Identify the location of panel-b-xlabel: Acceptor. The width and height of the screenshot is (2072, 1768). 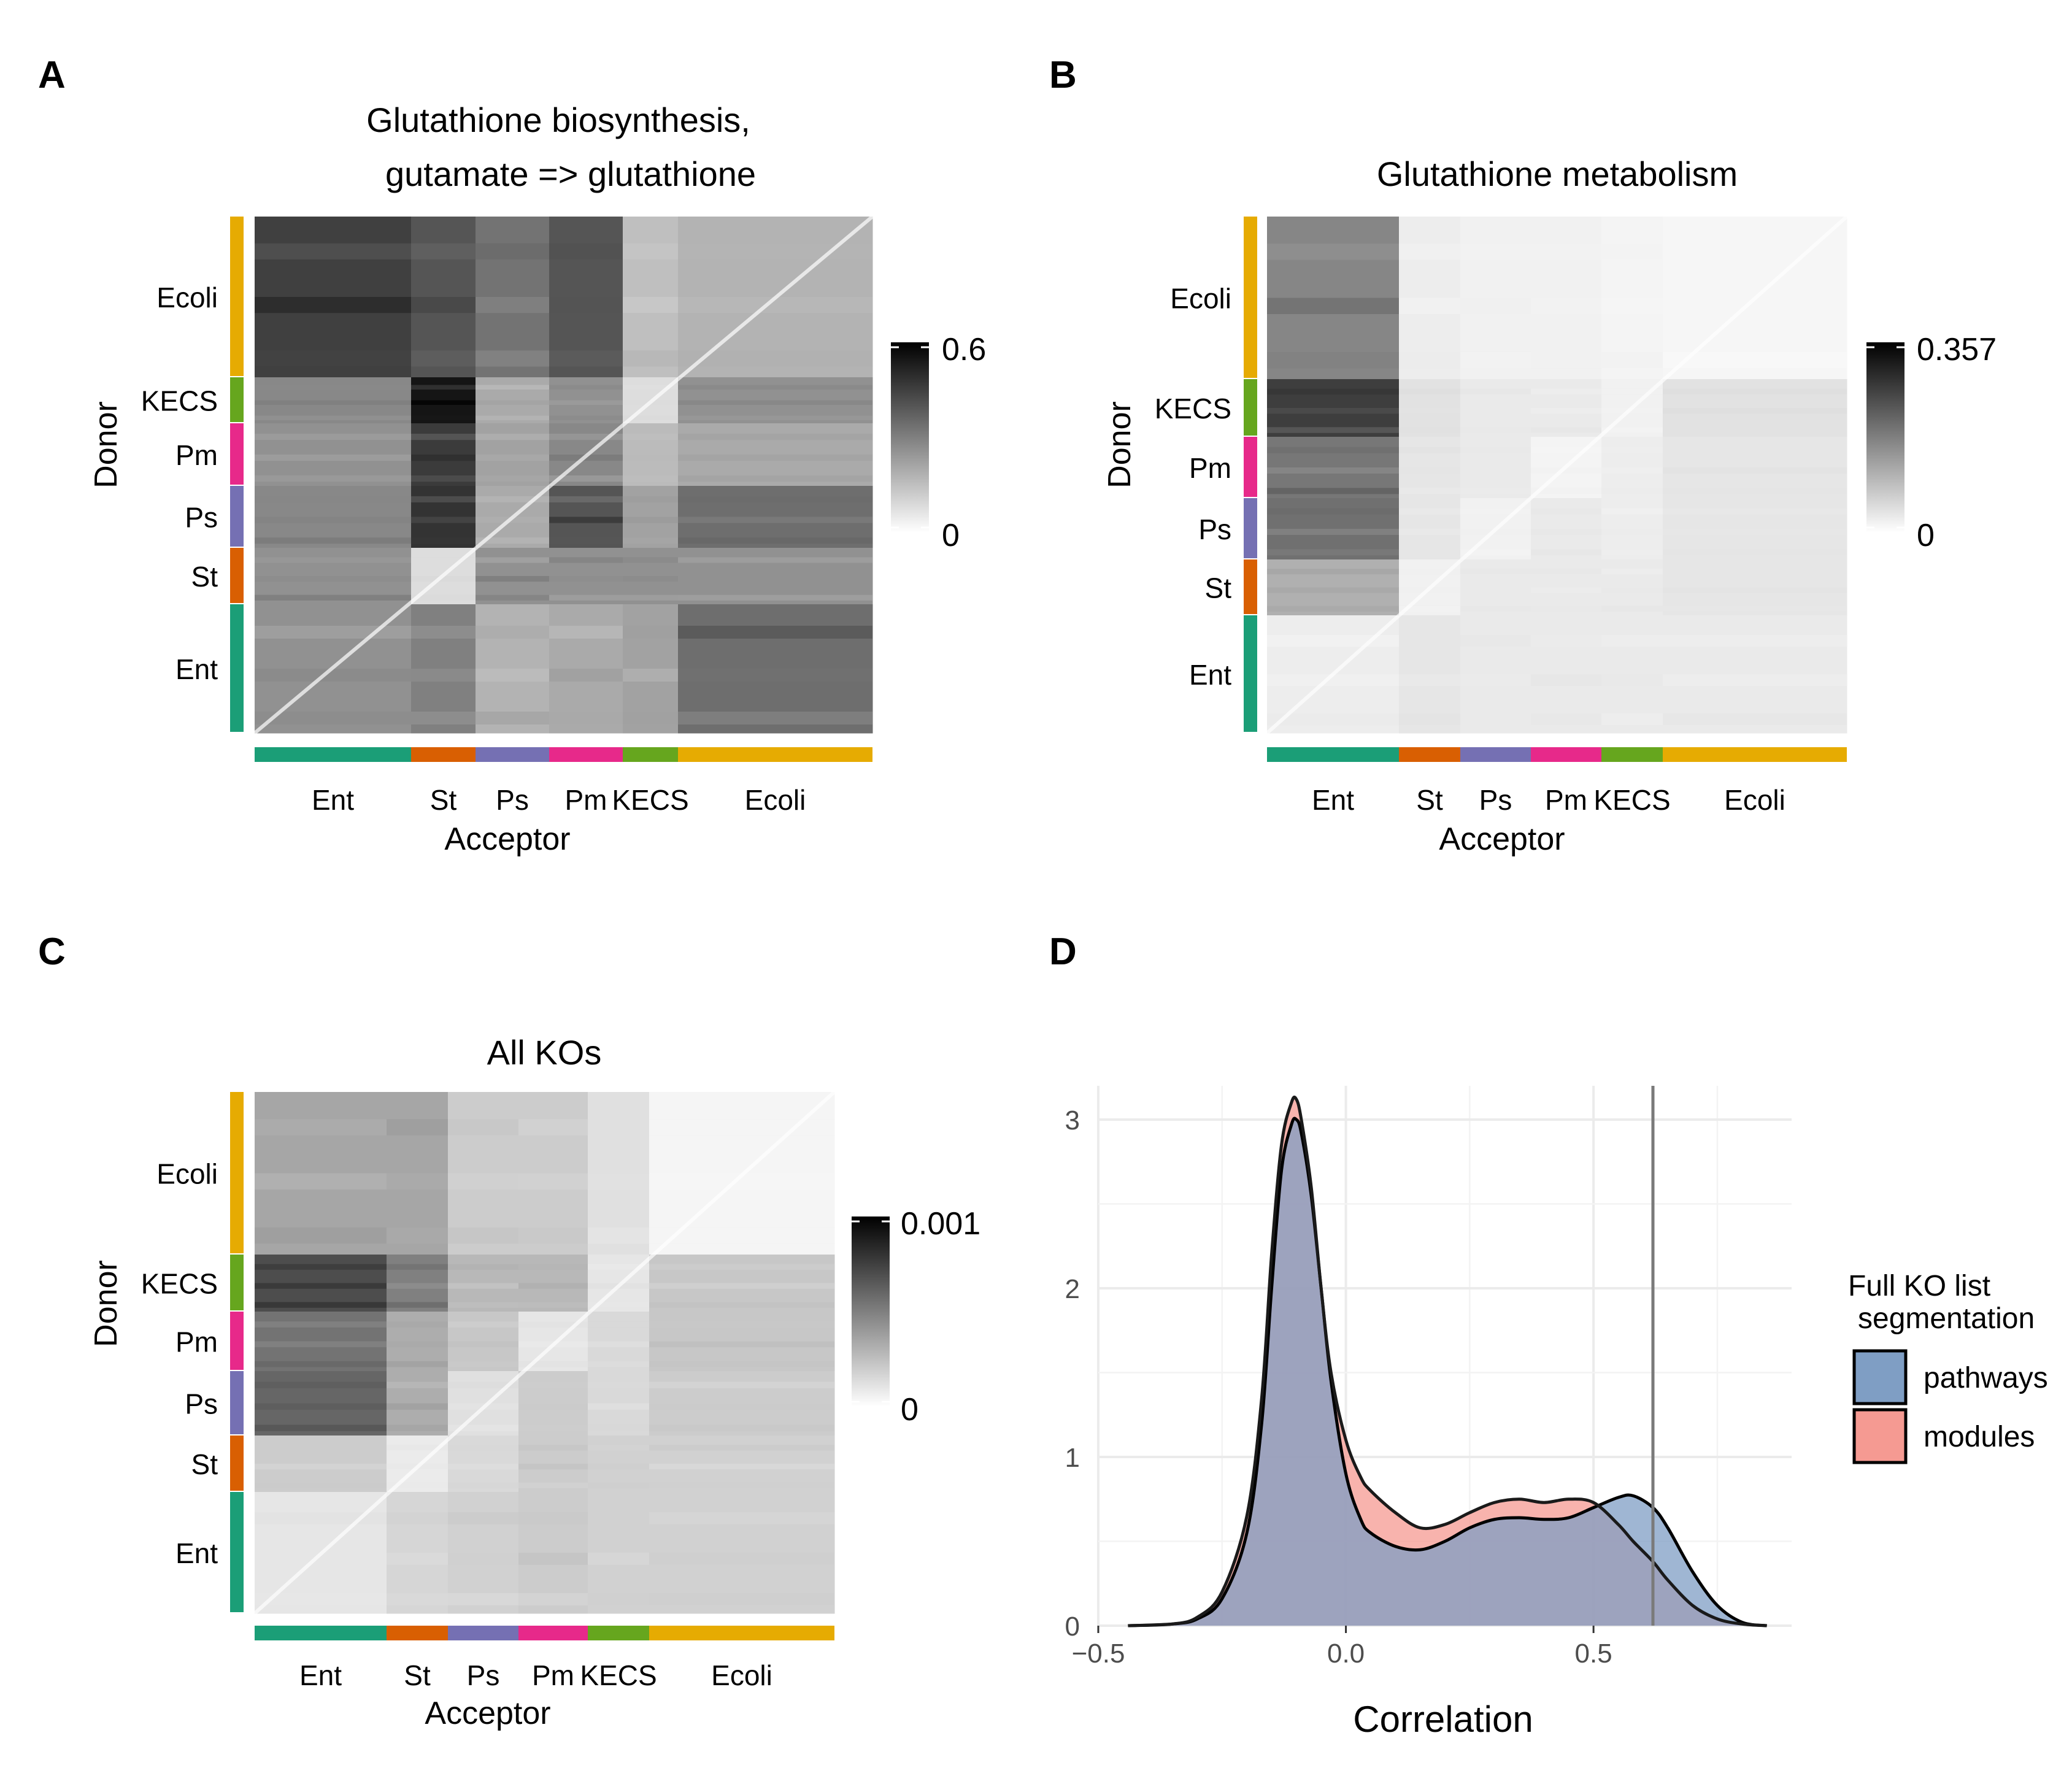
(1502, 839).